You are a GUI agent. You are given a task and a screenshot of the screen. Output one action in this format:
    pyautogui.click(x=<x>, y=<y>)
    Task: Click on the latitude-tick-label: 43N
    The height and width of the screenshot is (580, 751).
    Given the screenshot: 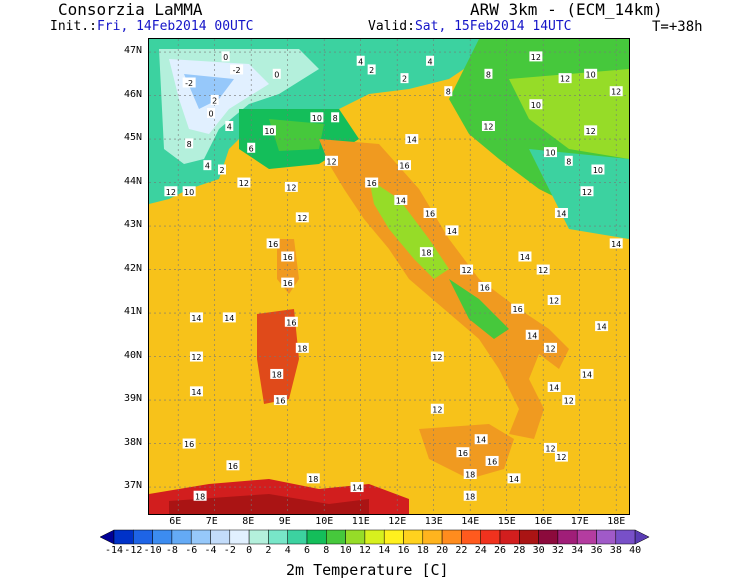 What is the action you would take?
    pyautogui.click(x=133, y=225)
    